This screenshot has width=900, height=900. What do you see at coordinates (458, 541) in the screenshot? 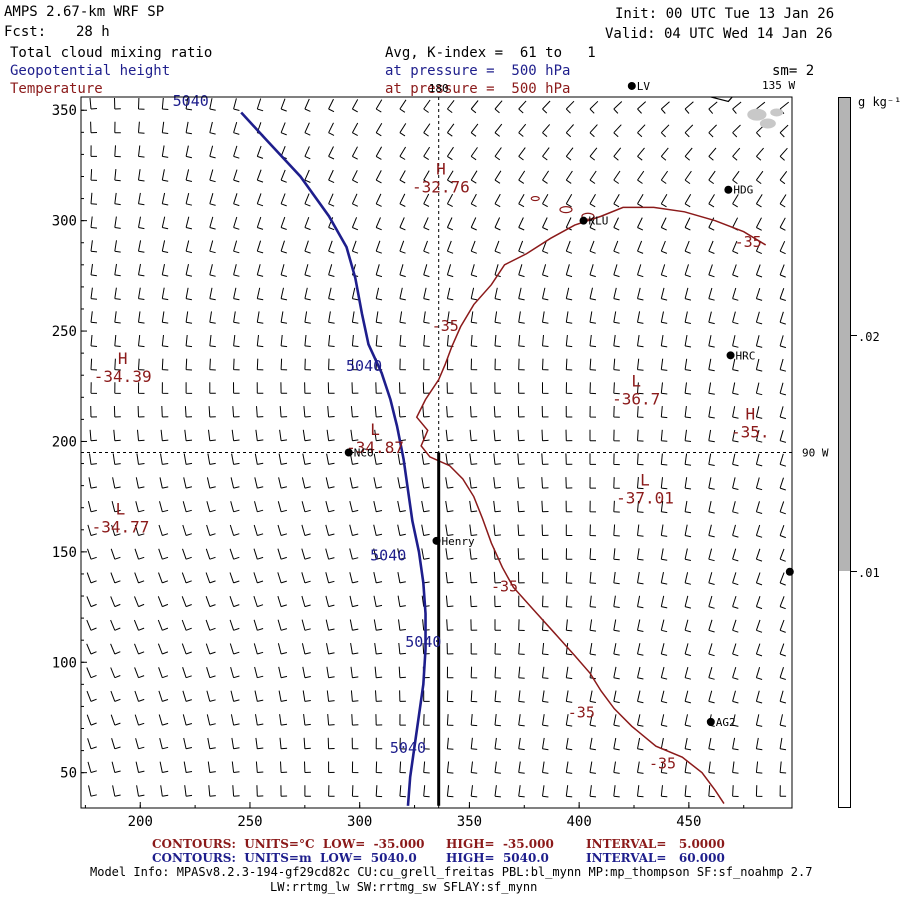
I see `station-label: Henry` at bounding box center [458, 541].